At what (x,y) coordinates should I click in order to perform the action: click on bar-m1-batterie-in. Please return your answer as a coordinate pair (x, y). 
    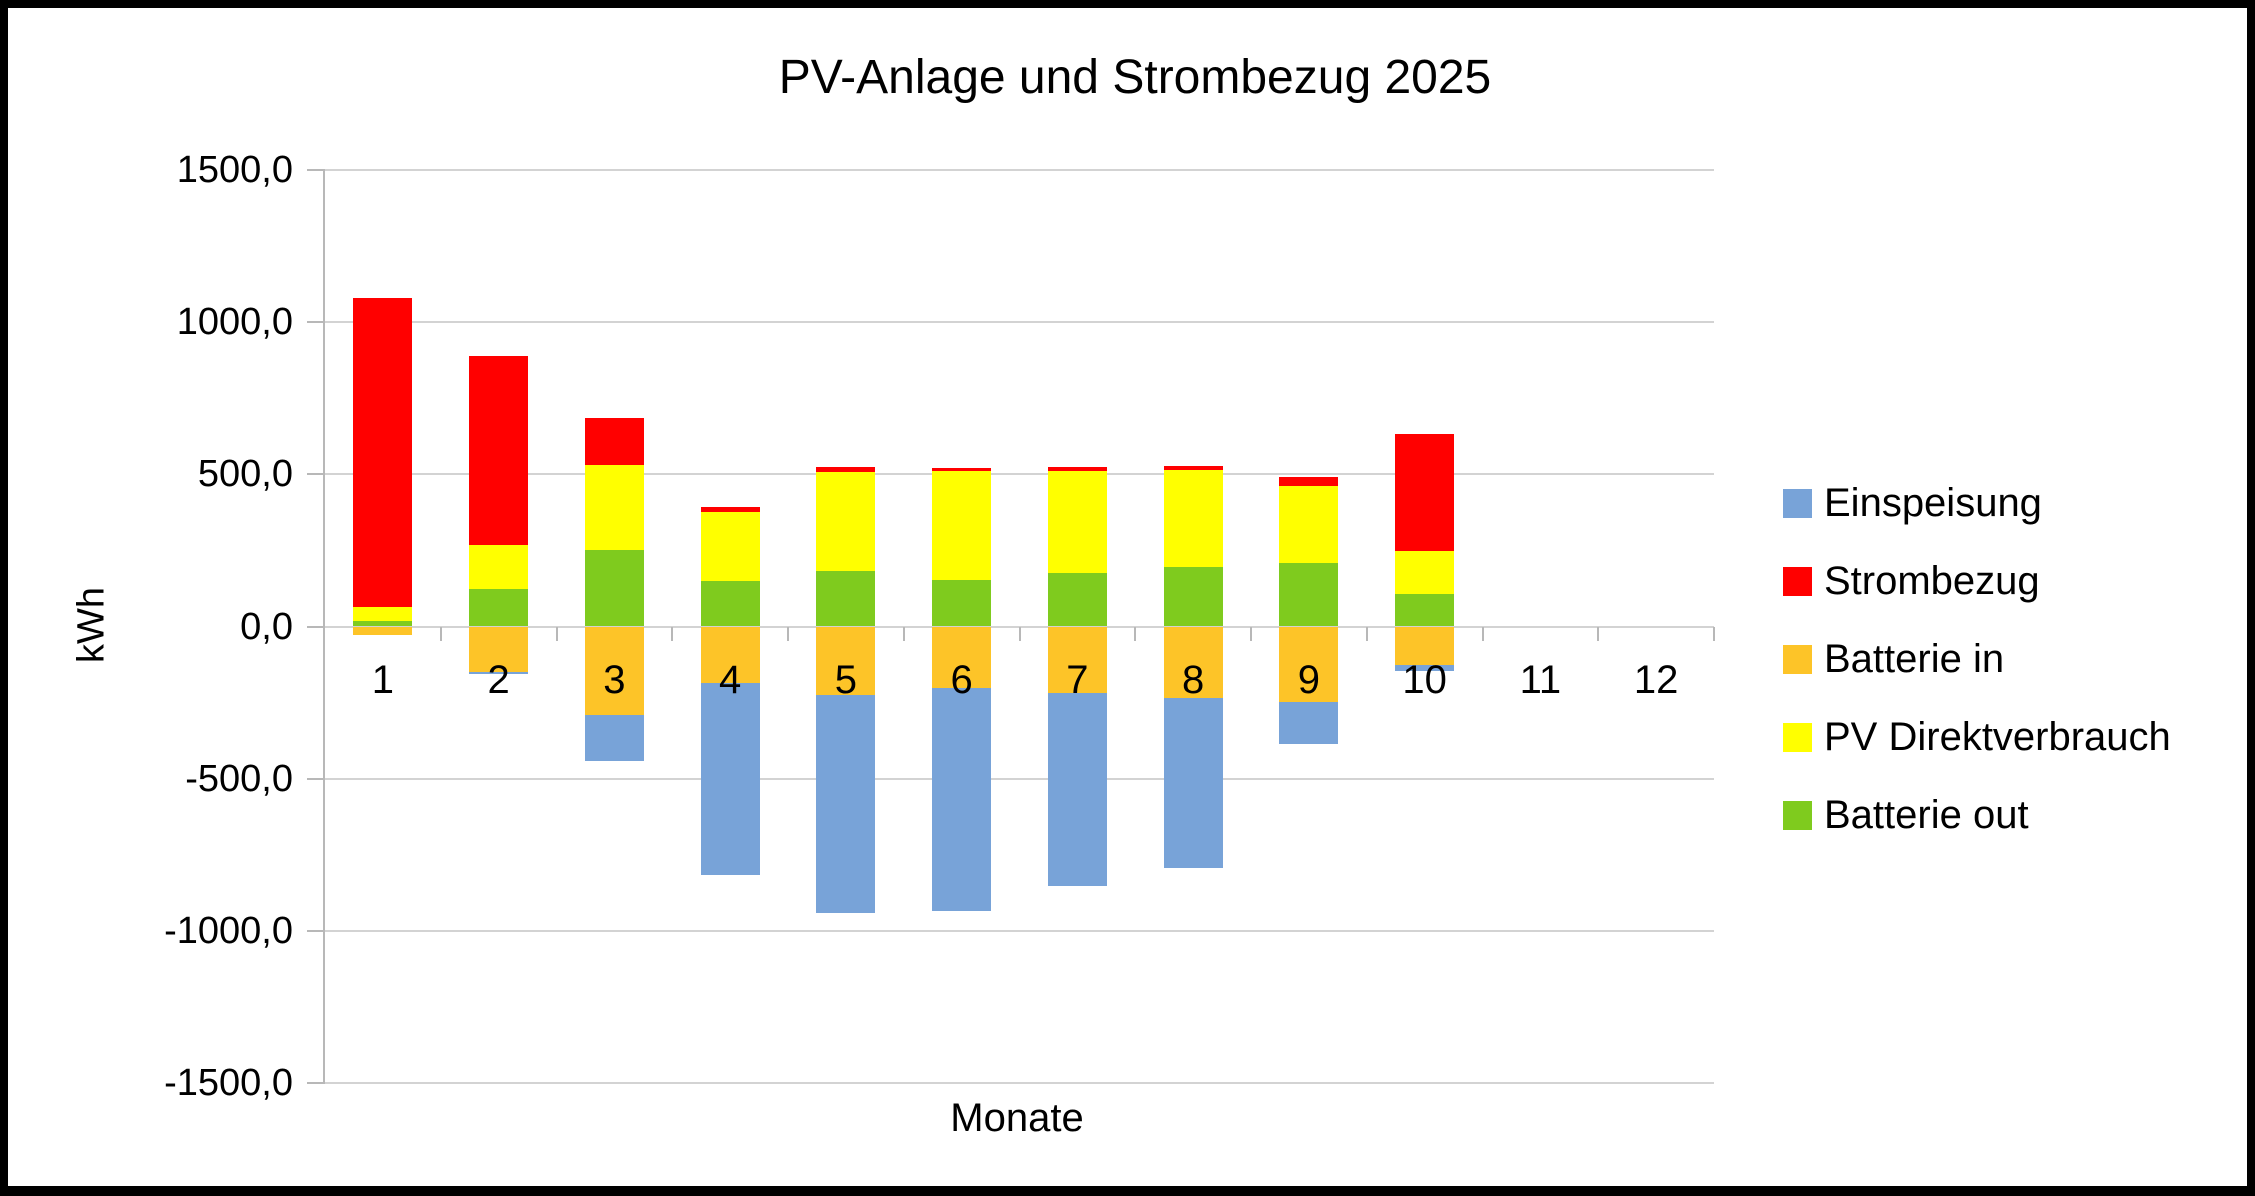
    Looking at the image, I should click on (383, 631).